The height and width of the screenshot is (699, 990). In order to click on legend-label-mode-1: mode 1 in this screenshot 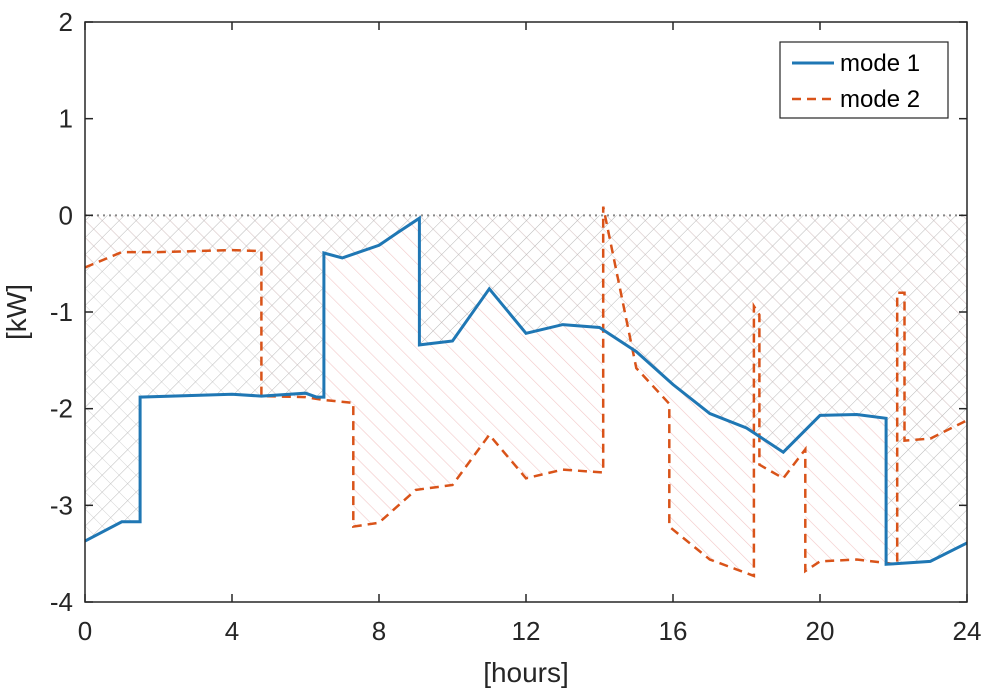, I will do `click(880, 63)`.